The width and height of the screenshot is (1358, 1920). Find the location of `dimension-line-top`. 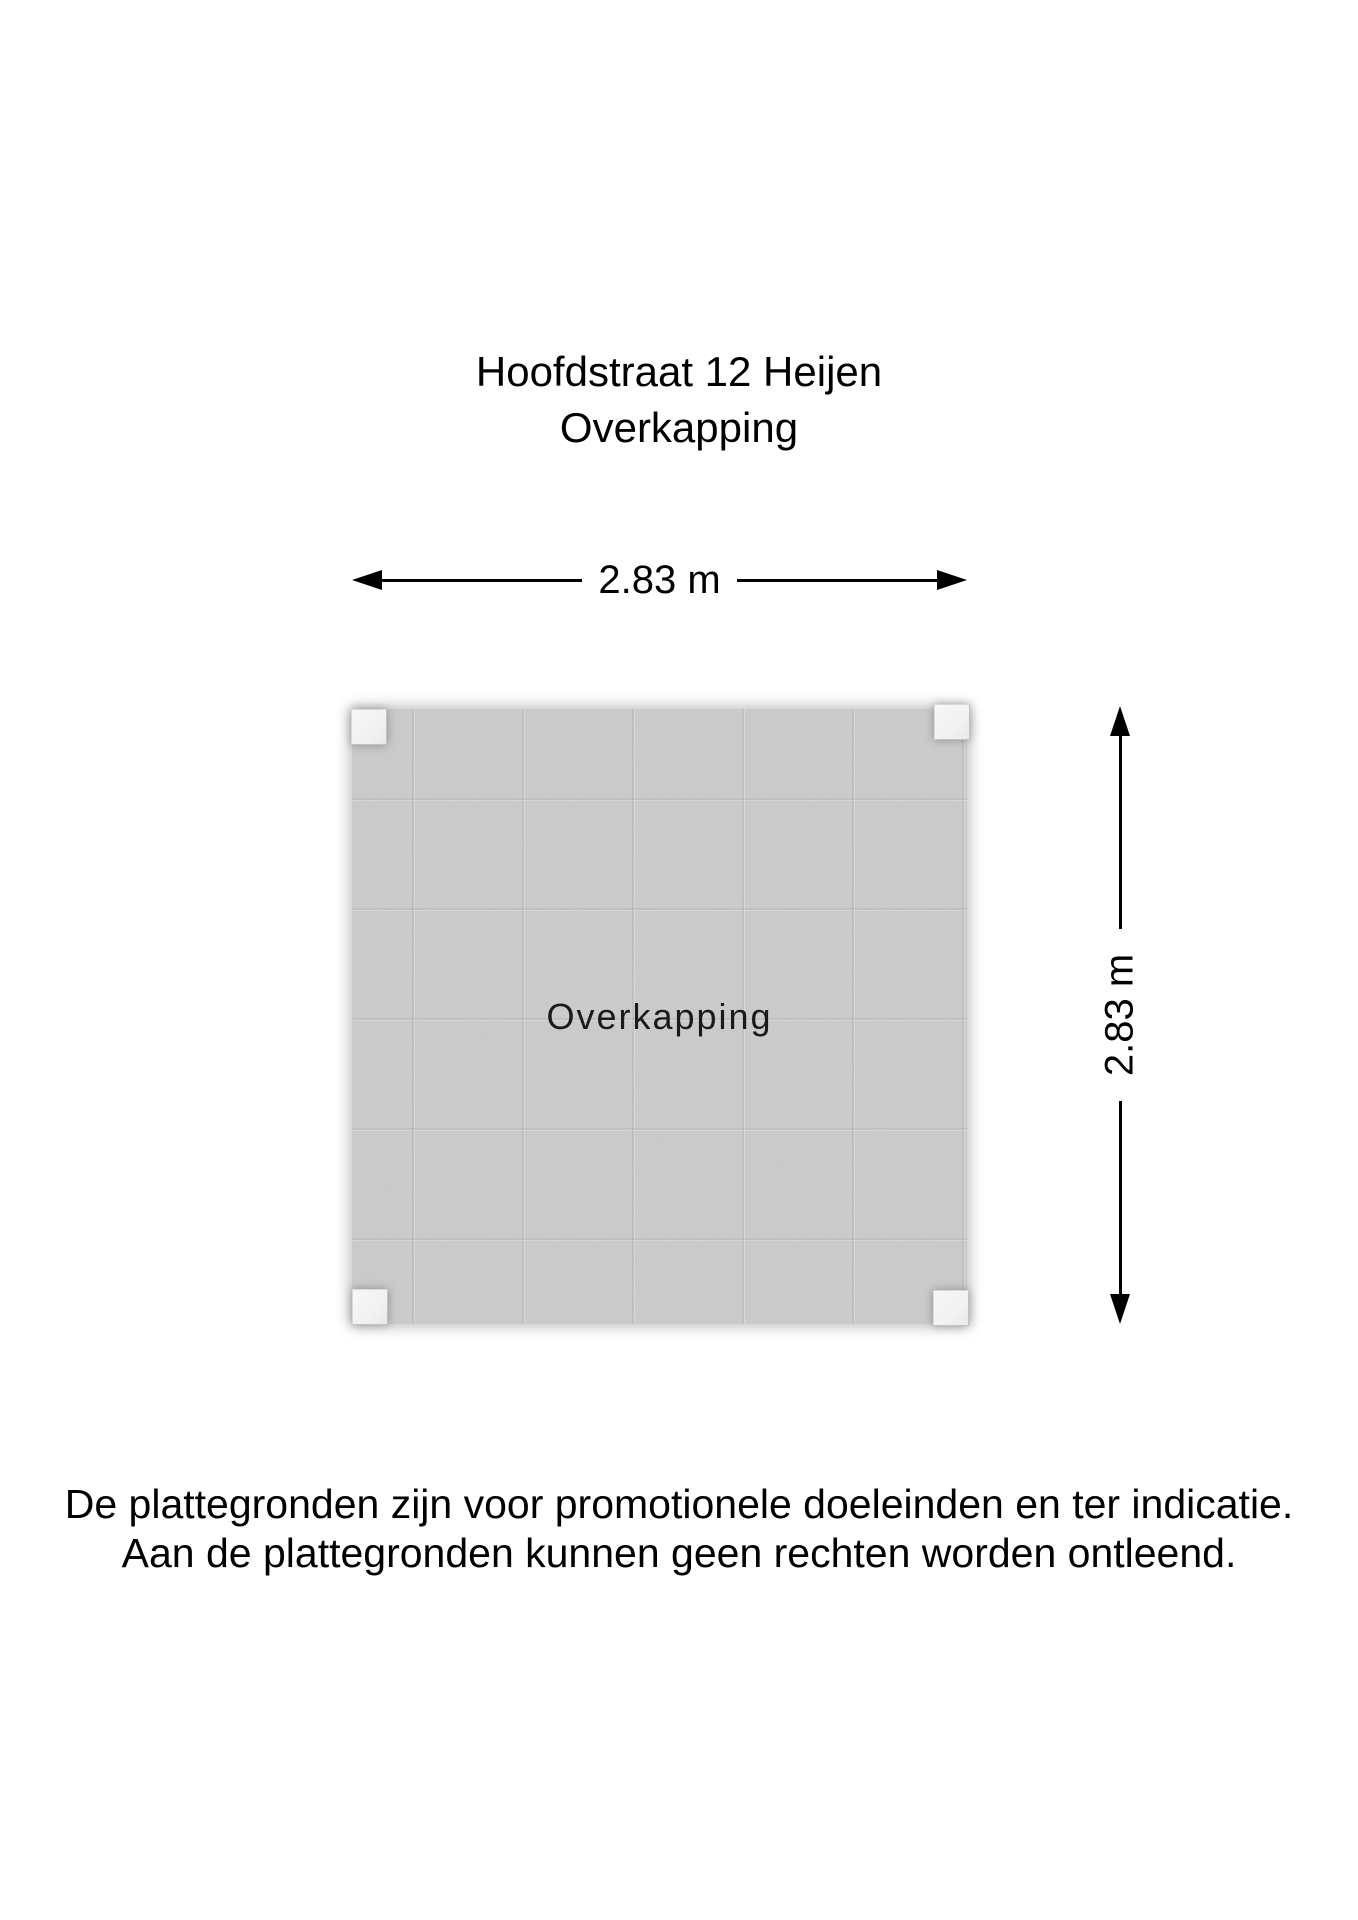

dimension-line-top is located at coordinates (1120, 832).